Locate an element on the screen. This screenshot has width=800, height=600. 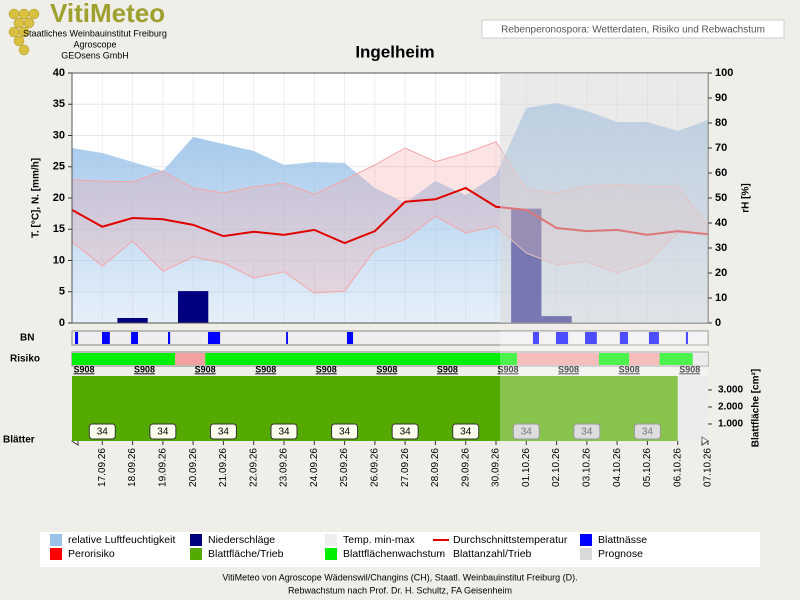
x-tick-label: 05.10.26 is located at coordinates (647, 467).